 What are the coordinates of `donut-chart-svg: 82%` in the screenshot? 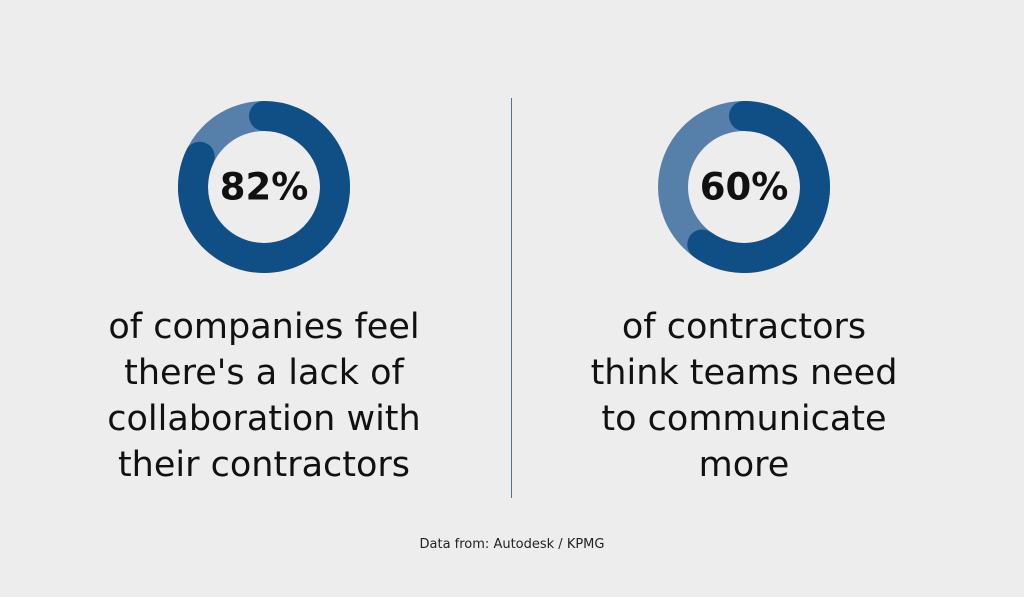 It's located at (264, 187).